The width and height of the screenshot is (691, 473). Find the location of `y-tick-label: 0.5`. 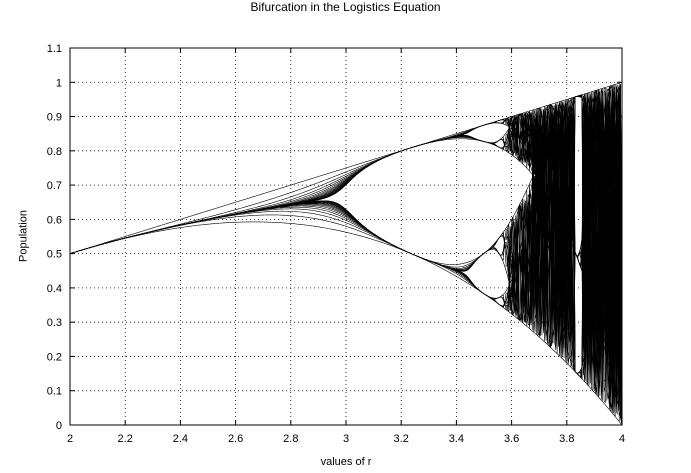

y-tick-label: 0.5 is located at coordinates (54, 255).